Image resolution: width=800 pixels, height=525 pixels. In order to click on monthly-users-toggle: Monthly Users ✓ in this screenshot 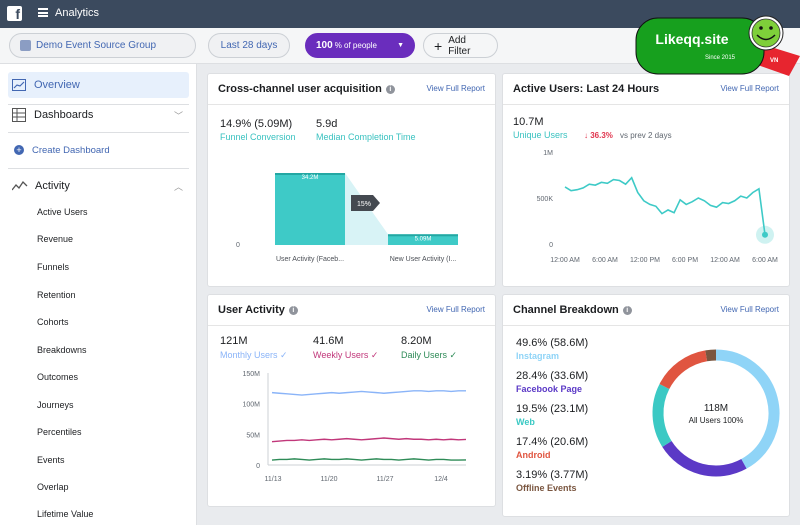, I will do `click(254, 355)`.